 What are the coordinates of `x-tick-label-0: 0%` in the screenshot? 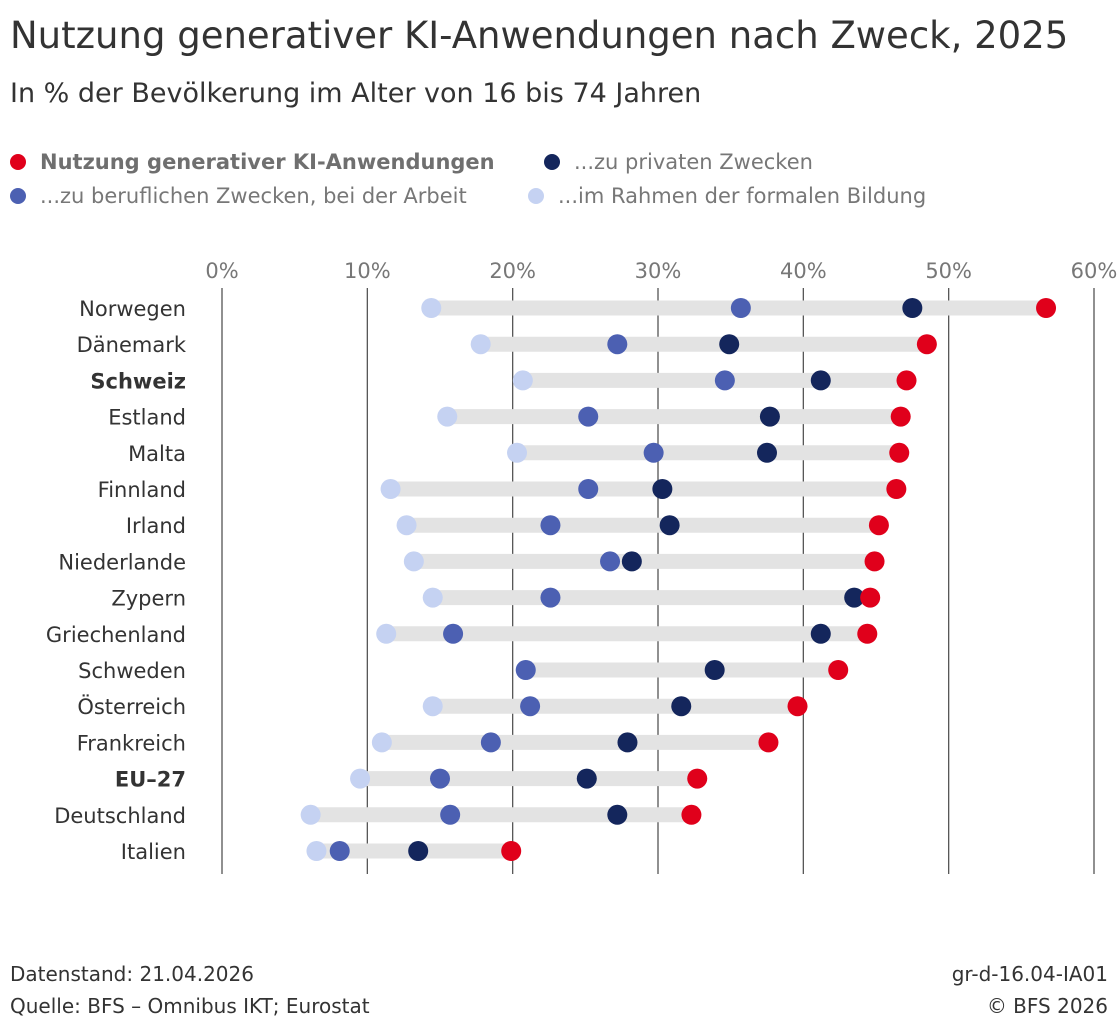 It's located at (221, 271).